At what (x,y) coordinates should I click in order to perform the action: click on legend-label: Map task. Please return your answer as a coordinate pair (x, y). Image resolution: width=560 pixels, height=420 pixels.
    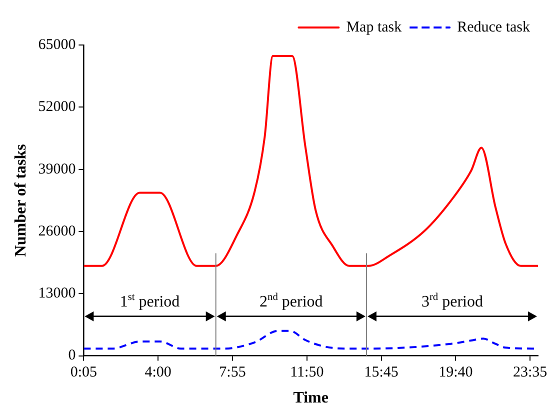
    Looking at the image, I should click on (374, 27).